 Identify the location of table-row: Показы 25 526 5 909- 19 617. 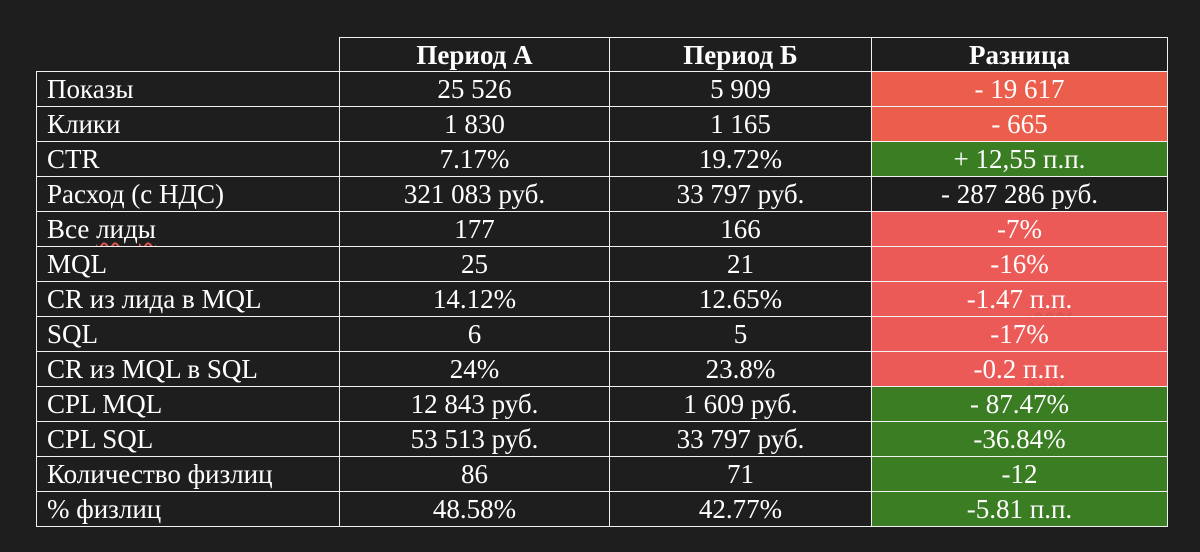
(602, 89).